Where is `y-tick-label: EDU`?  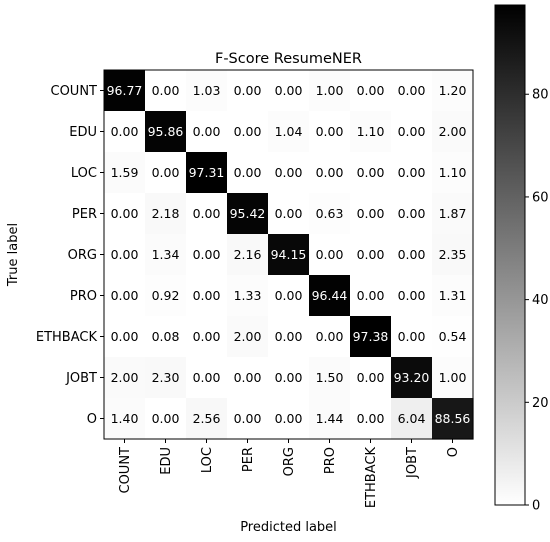 y-tick-label: EDU is located at coordinates (83, 132).